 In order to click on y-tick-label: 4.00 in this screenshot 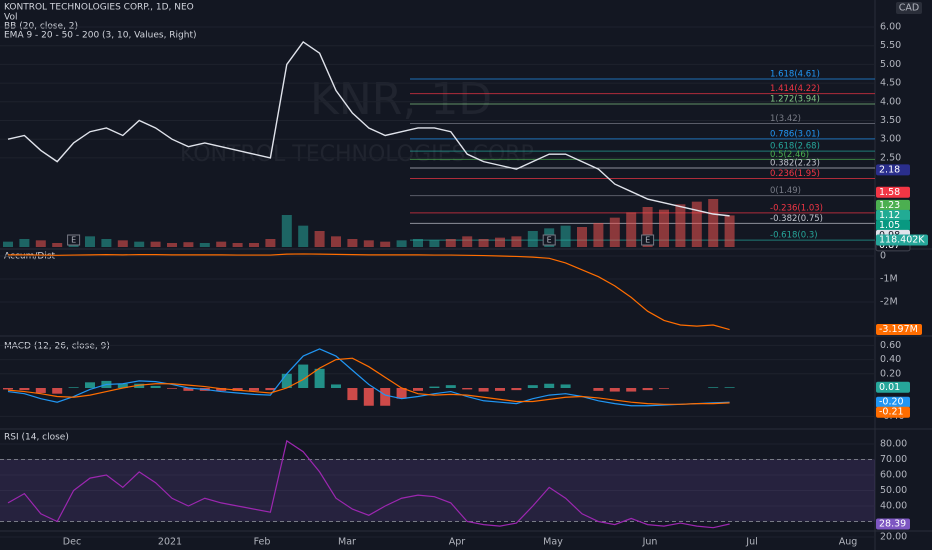, I will do `click(890, 101)`.